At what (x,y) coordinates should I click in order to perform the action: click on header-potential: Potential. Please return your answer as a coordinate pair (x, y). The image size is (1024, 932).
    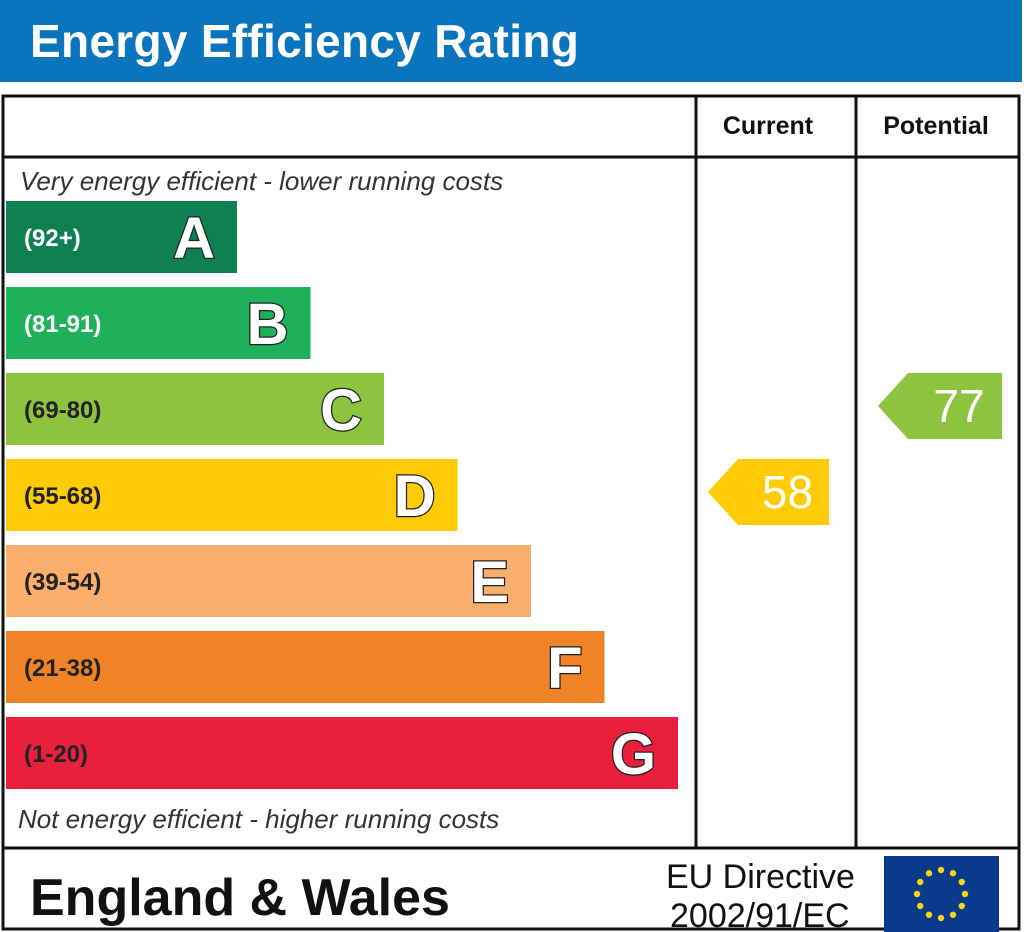
    Looking at the image, I should click on (936, 126).